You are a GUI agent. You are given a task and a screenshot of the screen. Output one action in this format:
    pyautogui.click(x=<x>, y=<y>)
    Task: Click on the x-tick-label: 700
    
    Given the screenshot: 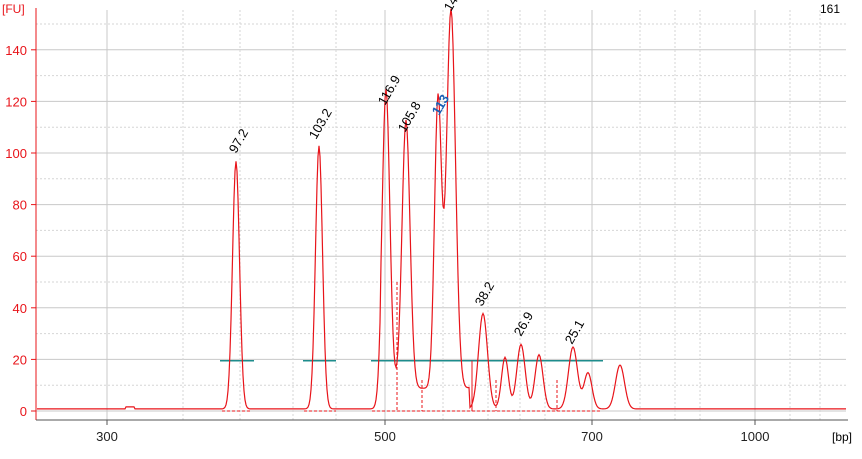 What is the action you would take?
    pyautogui.click(x=592, y=436)
    